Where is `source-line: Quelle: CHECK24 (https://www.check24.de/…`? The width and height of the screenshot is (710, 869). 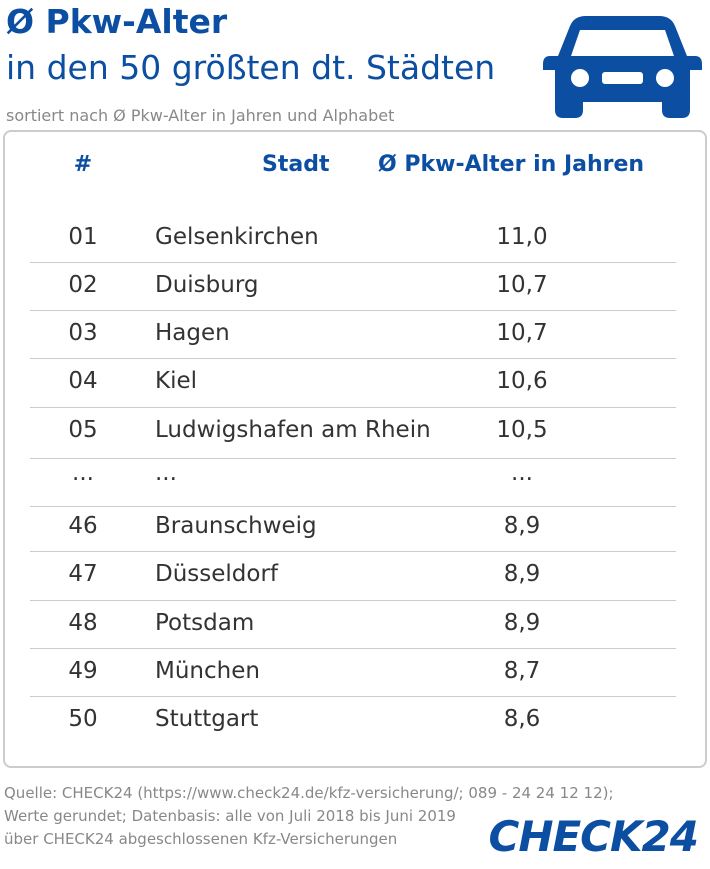
source-line: Quelle: CHECK24 (https://www.check24.de/… is located at coordinates (309, 793).